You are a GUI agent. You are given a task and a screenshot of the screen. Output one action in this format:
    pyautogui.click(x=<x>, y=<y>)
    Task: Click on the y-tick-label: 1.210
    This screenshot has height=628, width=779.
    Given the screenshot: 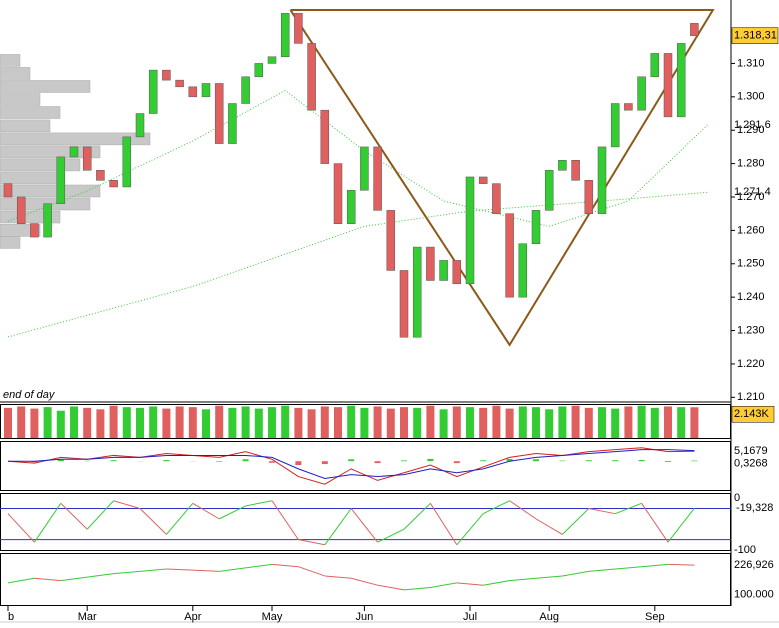 What is the action you would take?
    pyautogui.click(x=751, y=397)
    